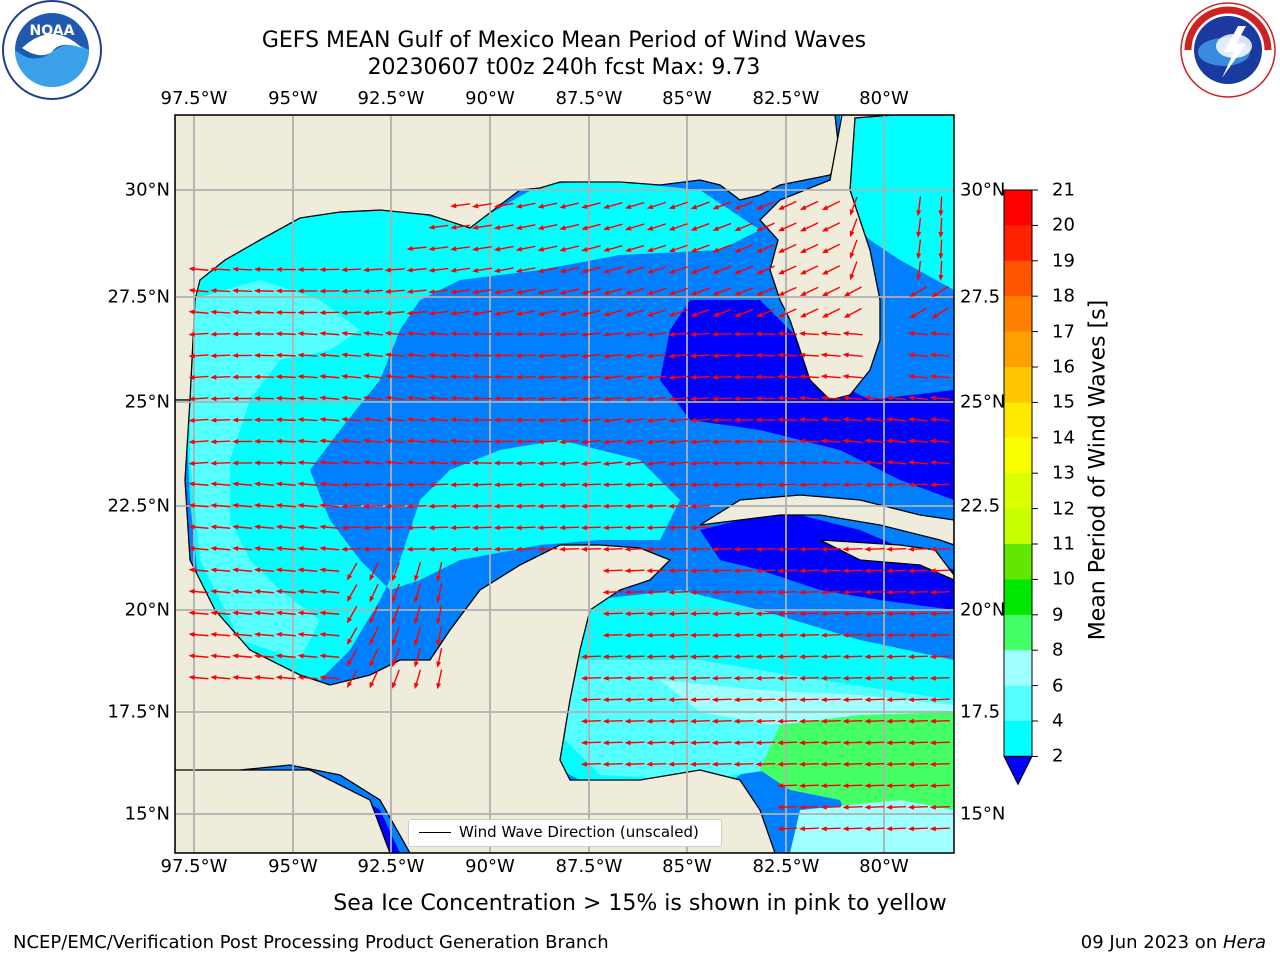  What do you see at coordinates (565, 833) in the screenshot?
I see `map-legend: Wind Wave Direction (unscaled)` at bounding box center [565, 833].